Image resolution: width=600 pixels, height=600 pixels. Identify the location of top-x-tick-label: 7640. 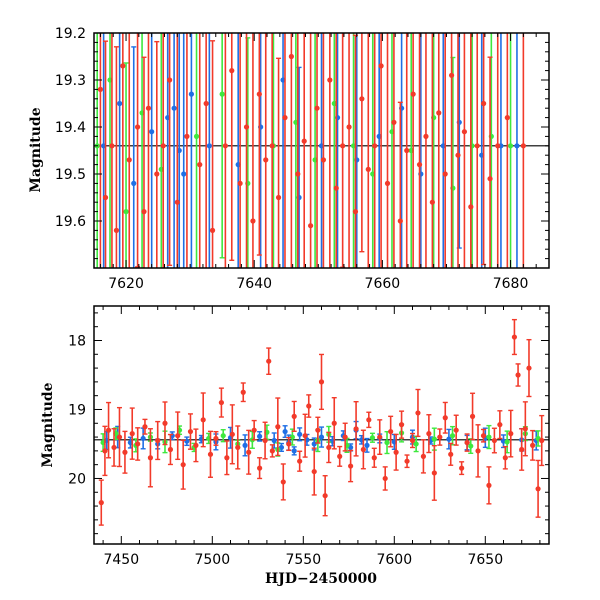
(254, 284).